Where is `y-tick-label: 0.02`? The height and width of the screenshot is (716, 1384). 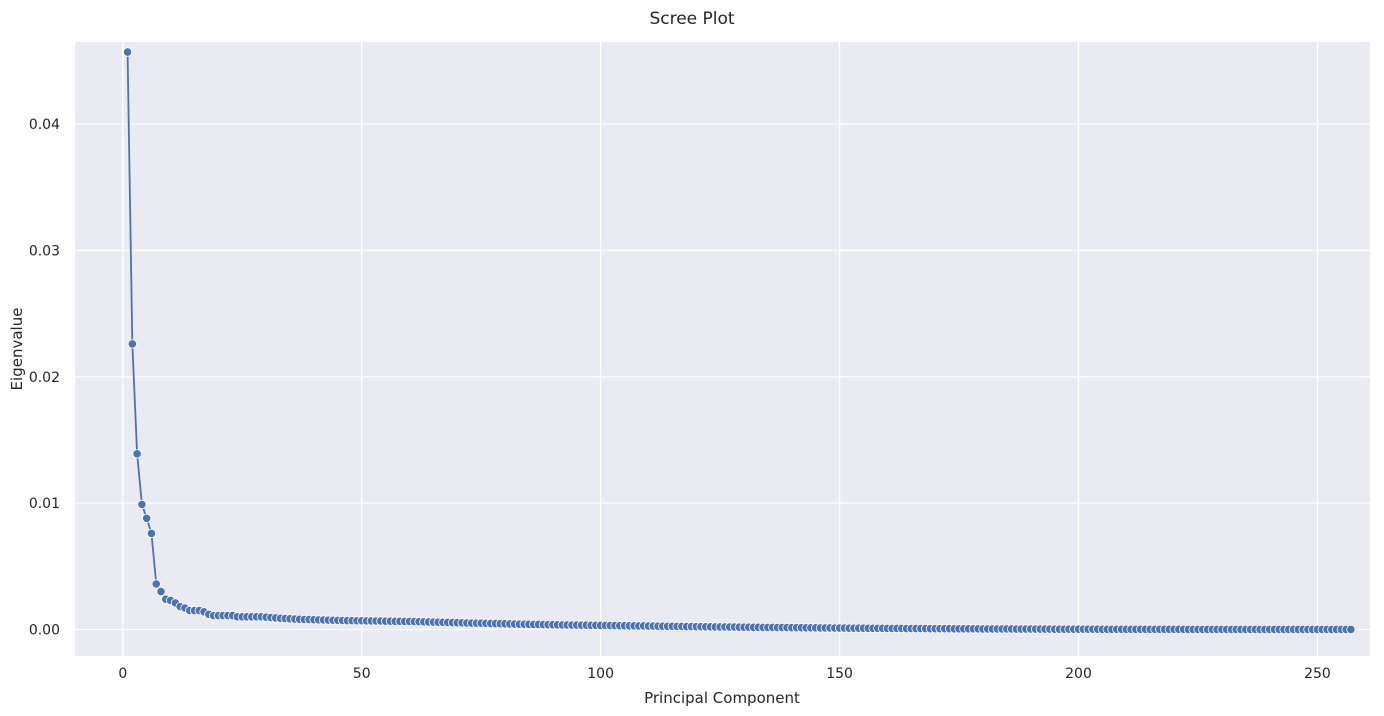 y-tick-label: 0.02 is located at coordinates (44, 378).